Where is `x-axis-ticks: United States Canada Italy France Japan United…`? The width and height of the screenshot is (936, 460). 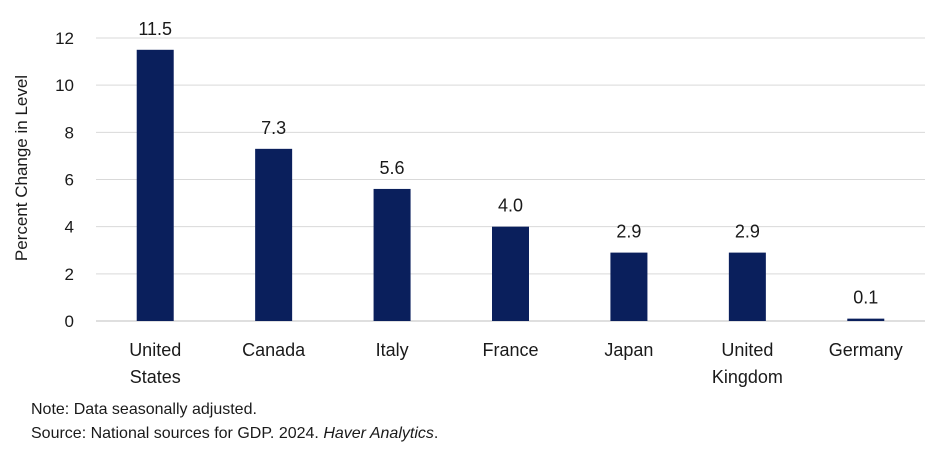
x-axis-ticks: United States Canada Italy France Japan United… is located at coordinates (516, 363).